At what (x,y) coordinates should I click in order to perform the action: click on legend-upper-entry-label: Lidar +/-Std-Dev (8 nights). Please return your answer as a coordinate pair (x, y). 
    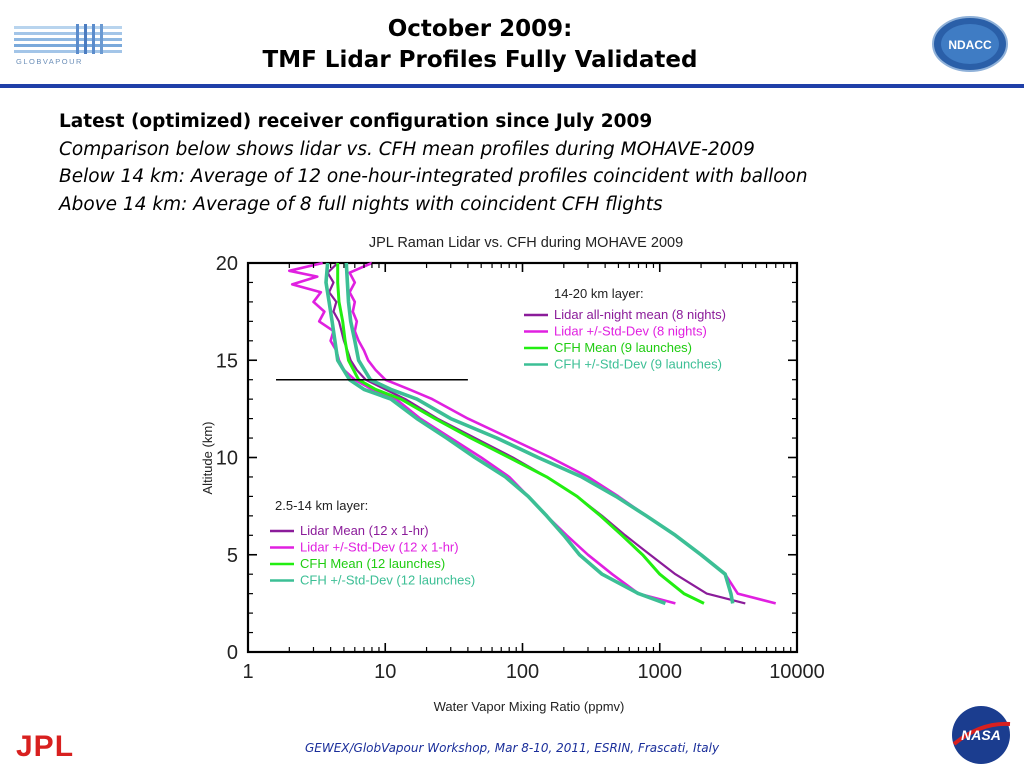
    Looking at the image, I should click on (630, 331).